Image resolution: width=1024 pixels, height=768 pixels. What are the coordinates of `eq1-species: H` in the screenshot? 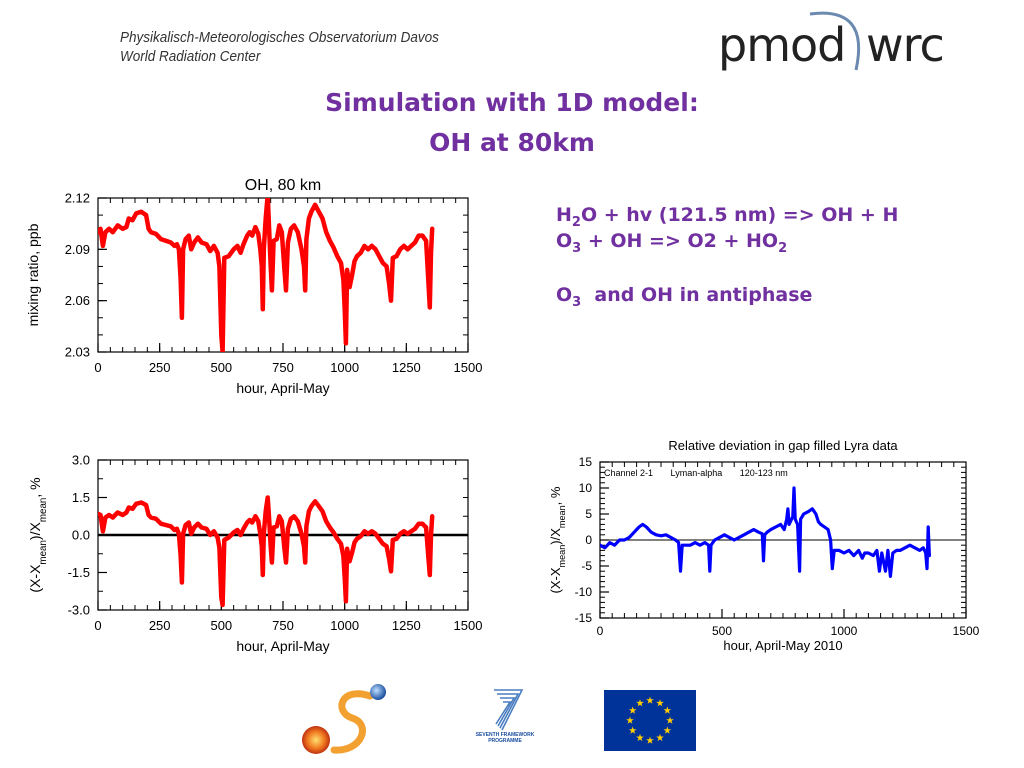 It's located at (564, 215).